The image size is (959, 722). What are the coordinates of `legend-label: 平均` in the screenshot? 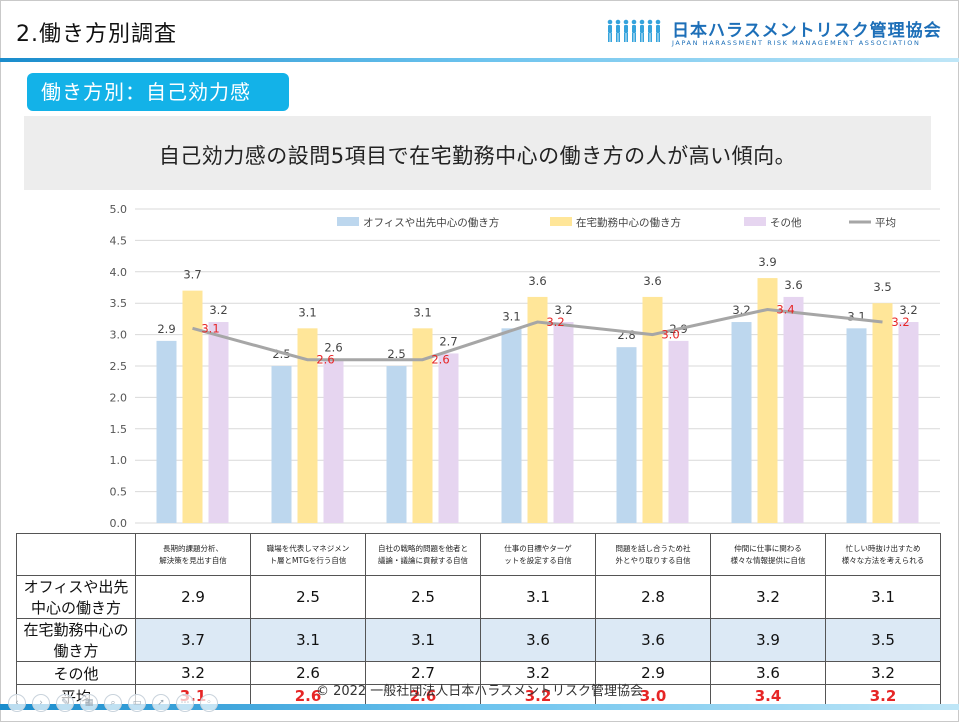 It's located at (885, 223).